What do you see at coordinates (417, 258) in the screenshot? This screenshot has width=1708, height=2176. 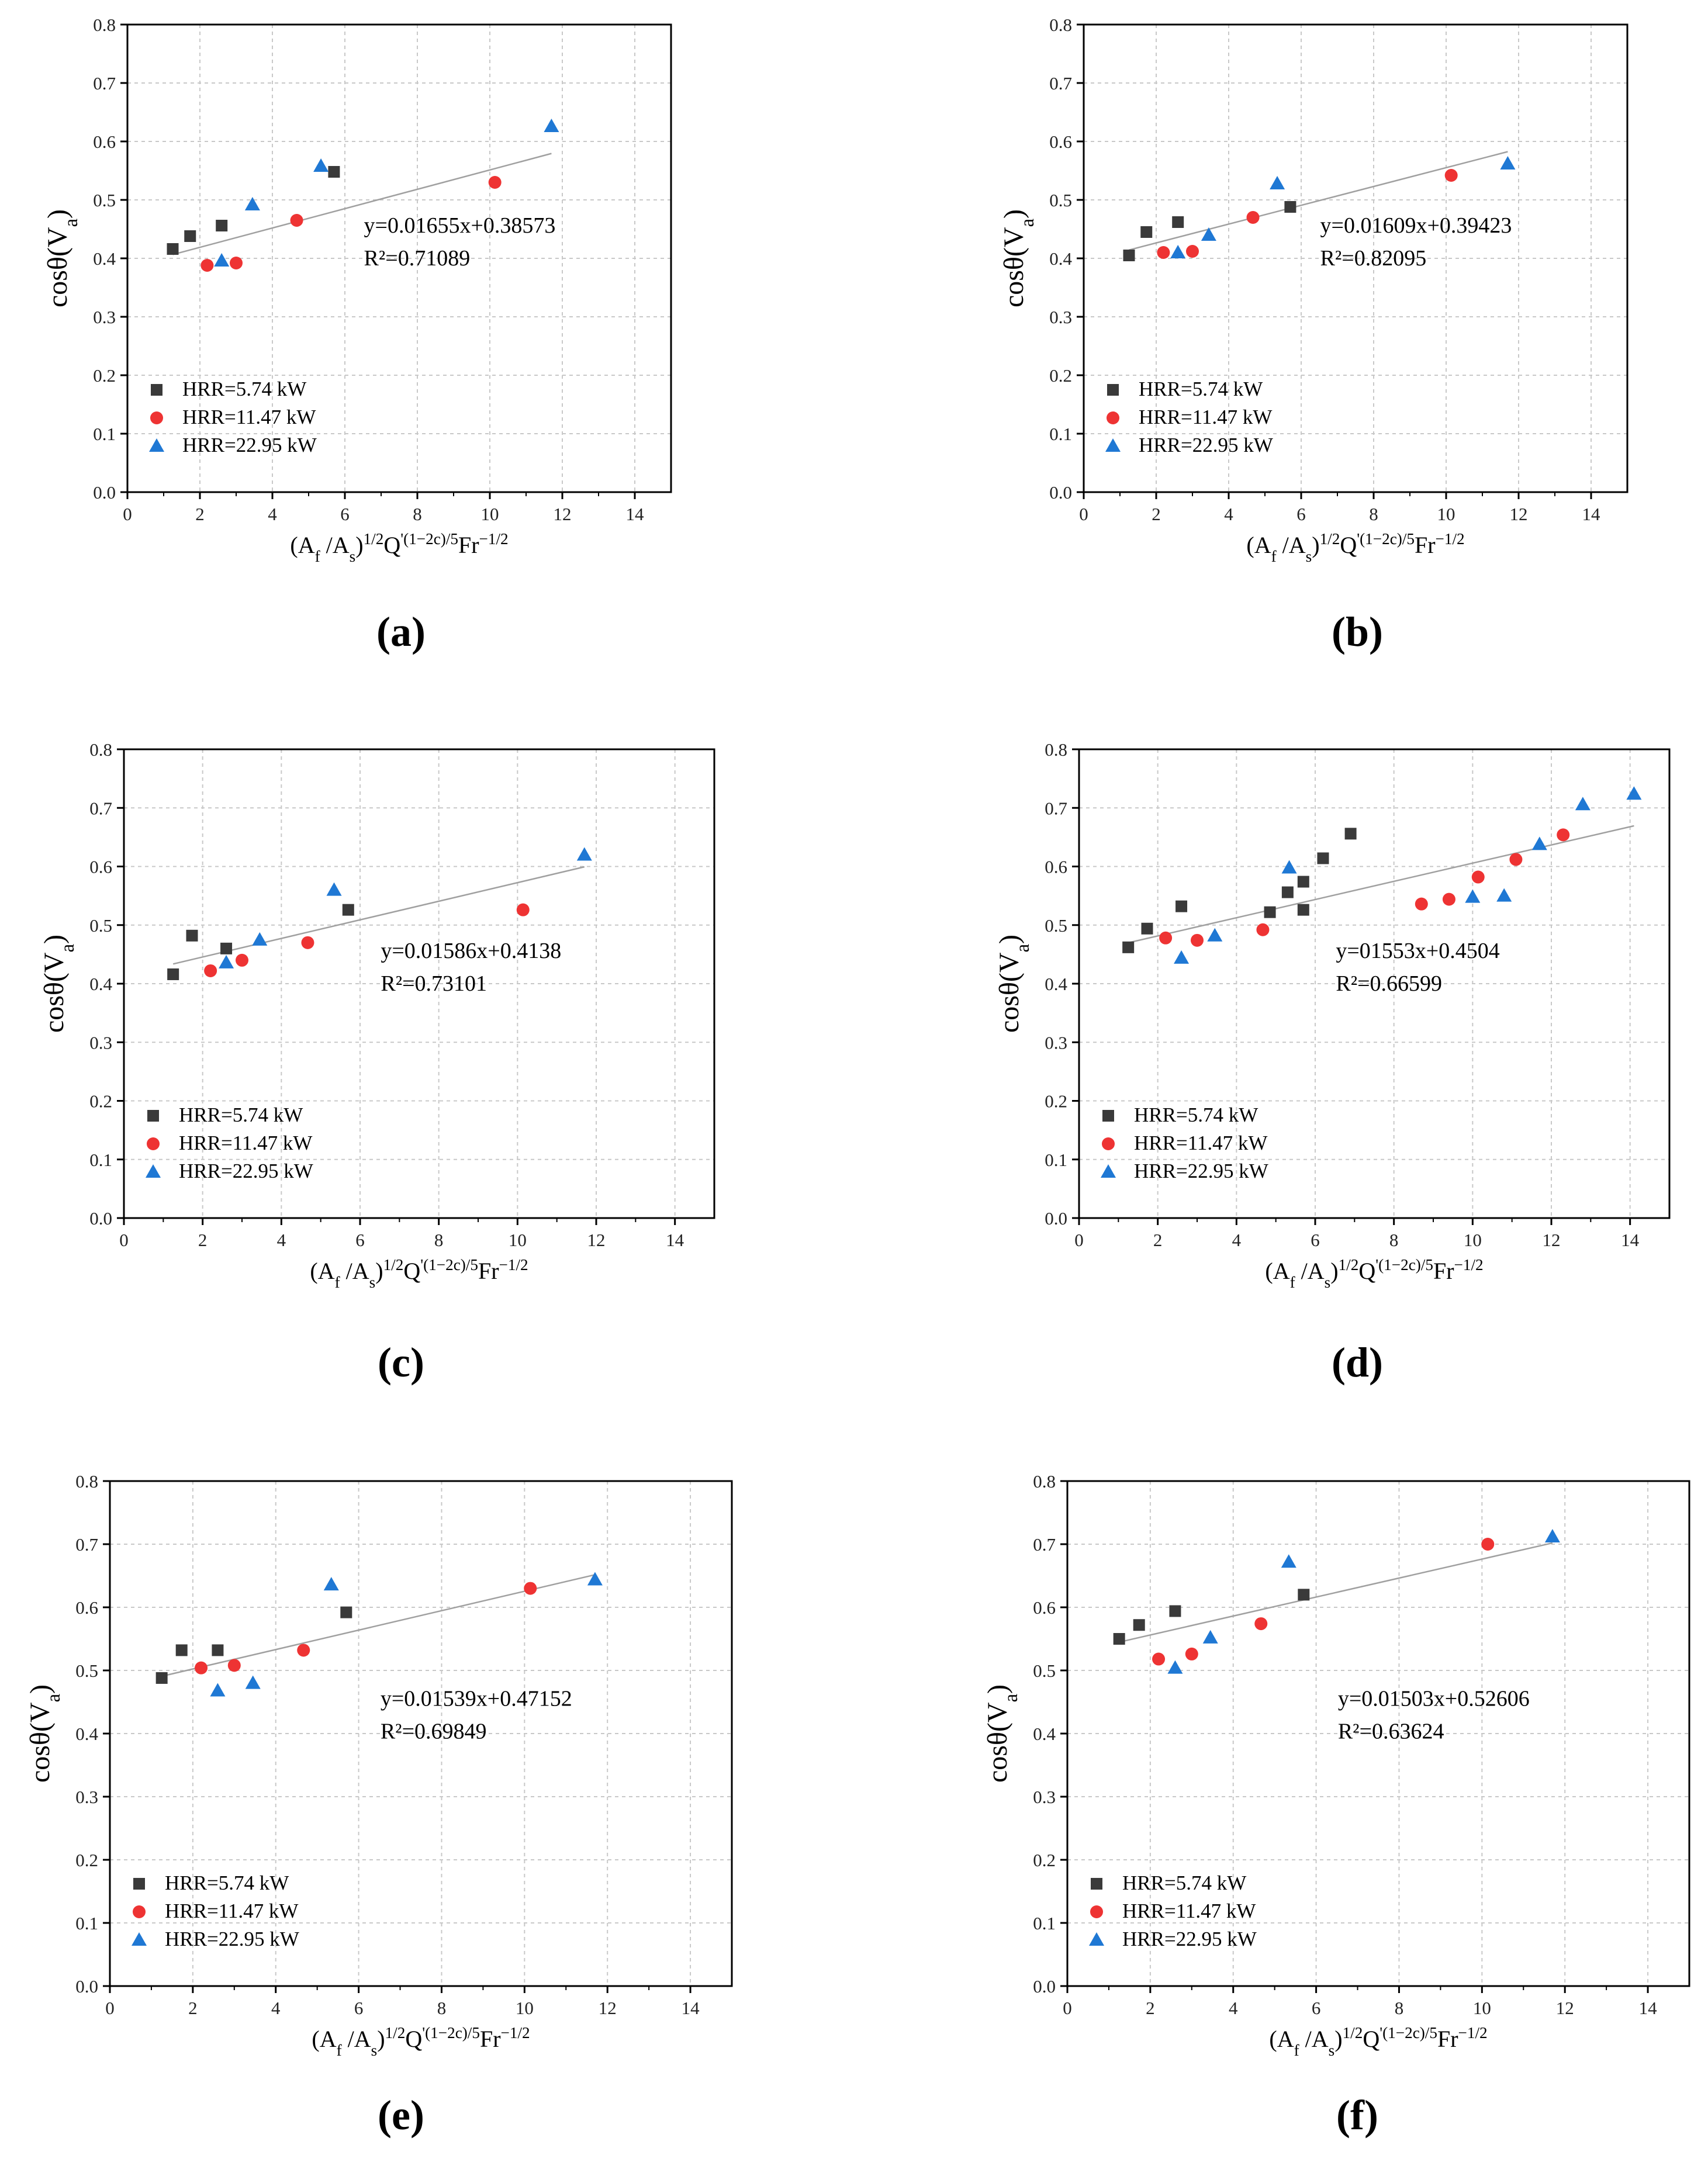 I see `fit-r2: R²=0.71089` at bounding box center [417, 258].